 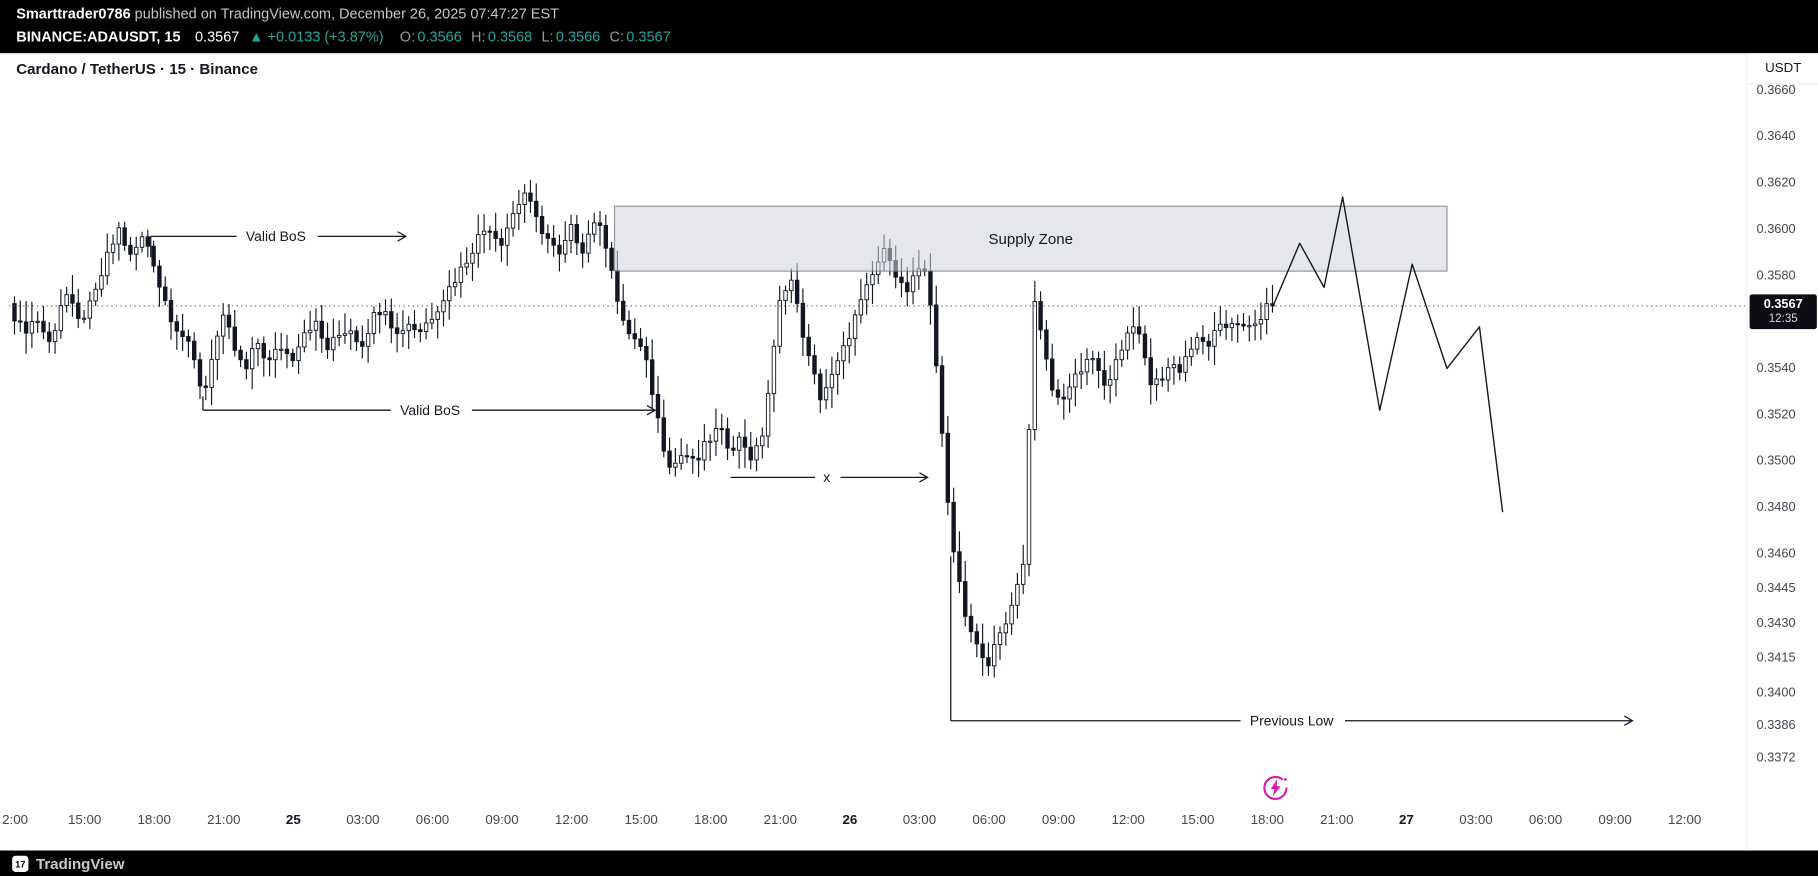 I want to click on tradingview-logo: 17 TradingView, so click(x=68, y=863).